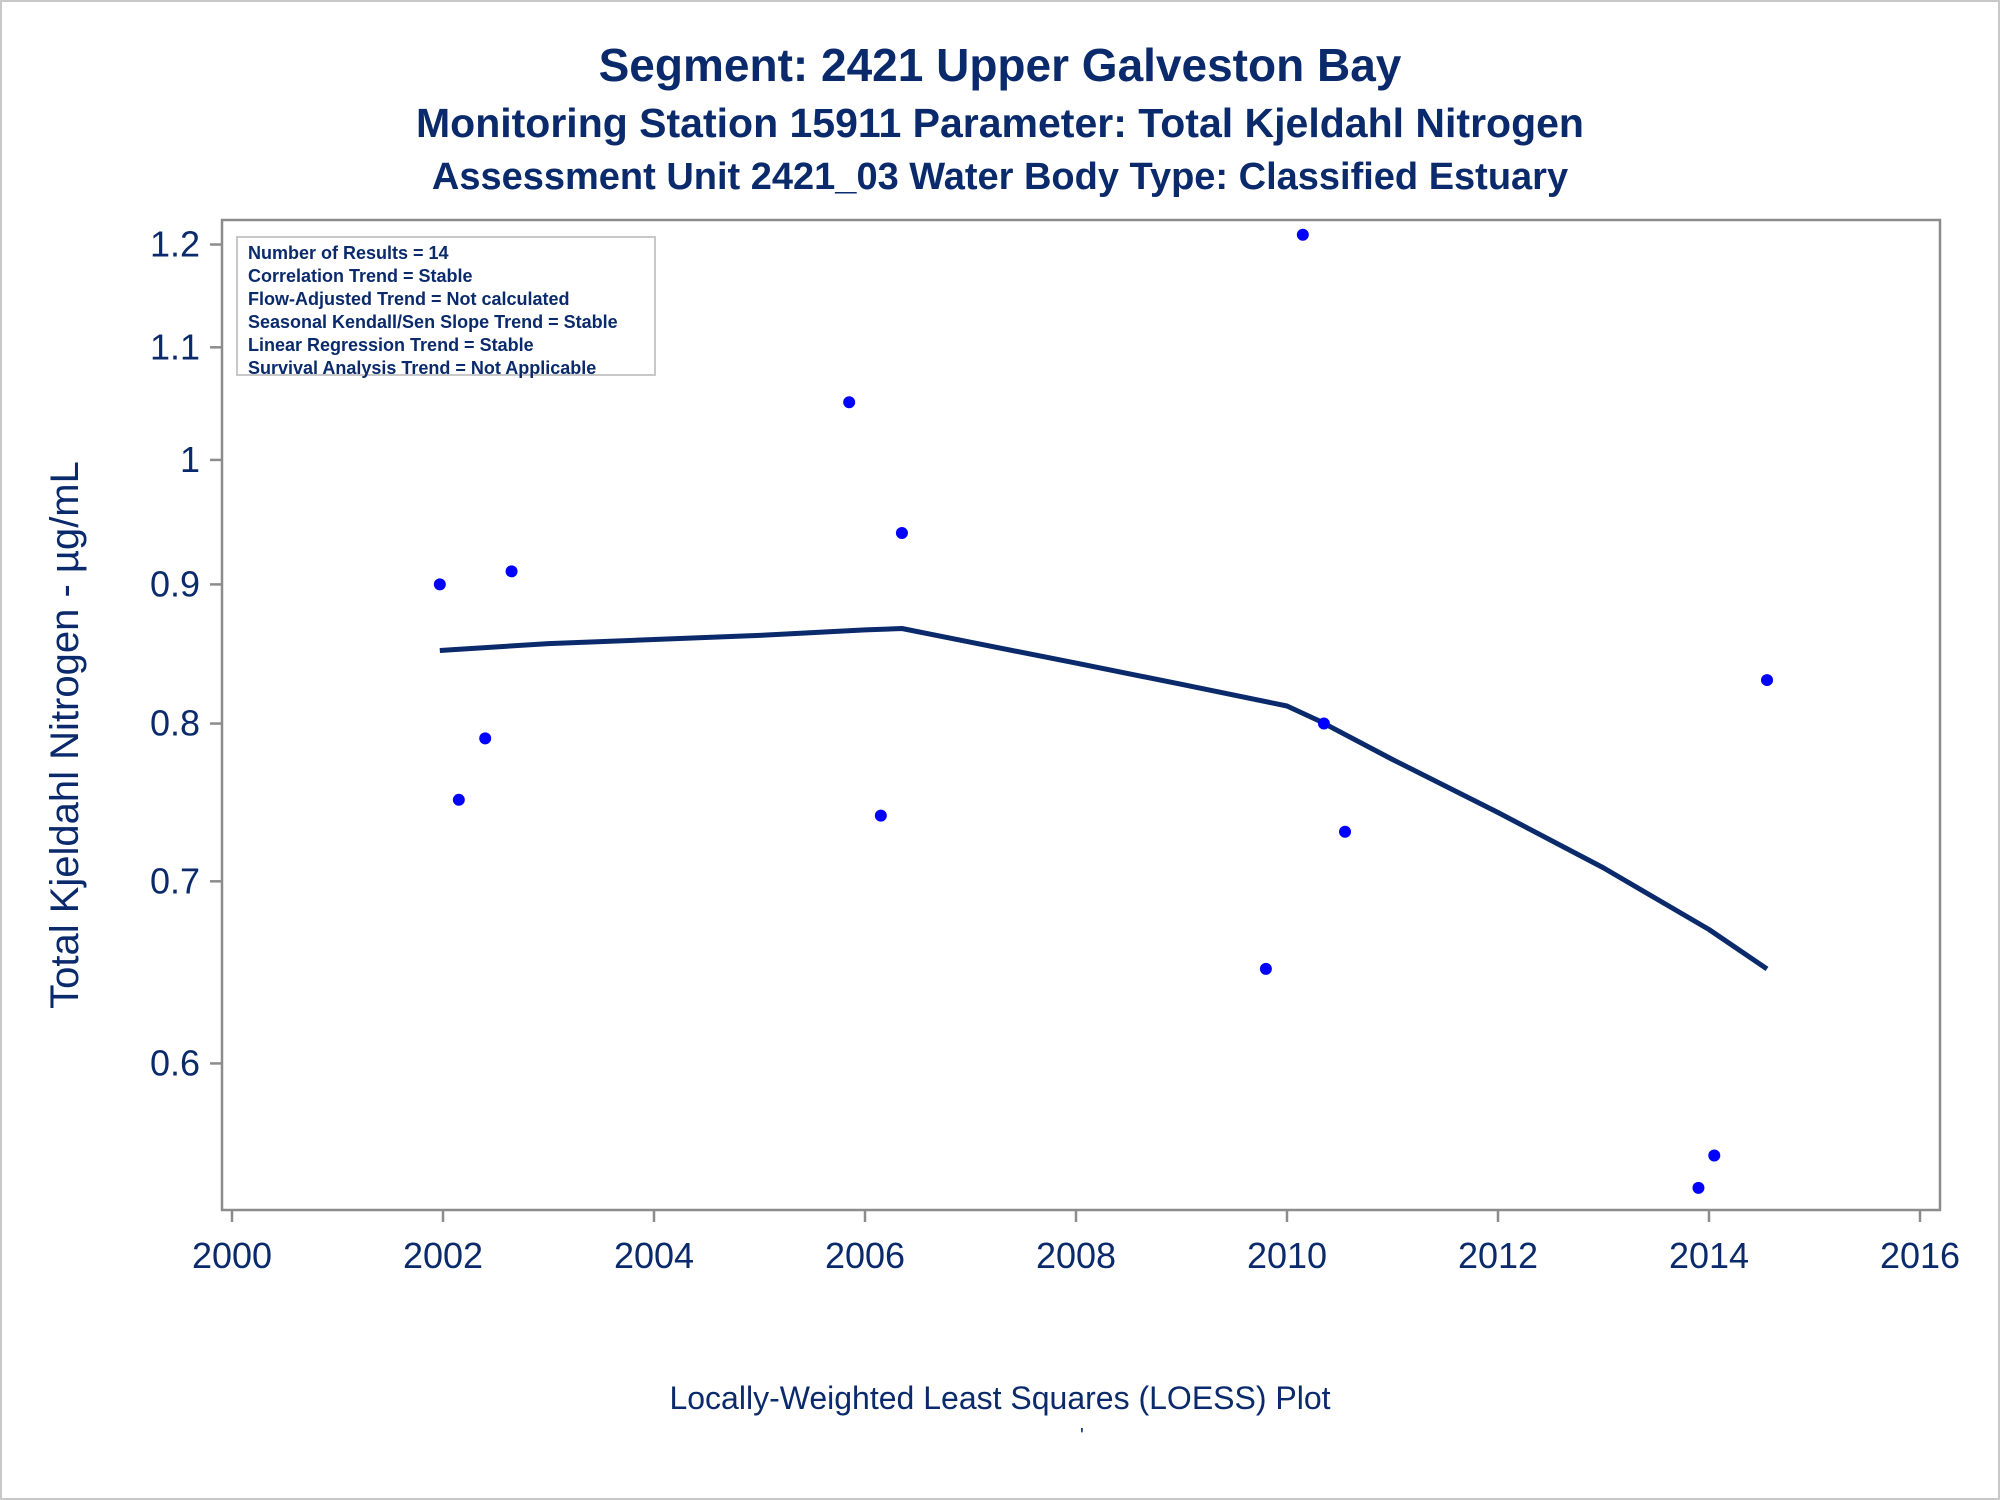 The image size is (2000, 1500). I want to click on y-tick-label: 0.7, so click(175, 880).